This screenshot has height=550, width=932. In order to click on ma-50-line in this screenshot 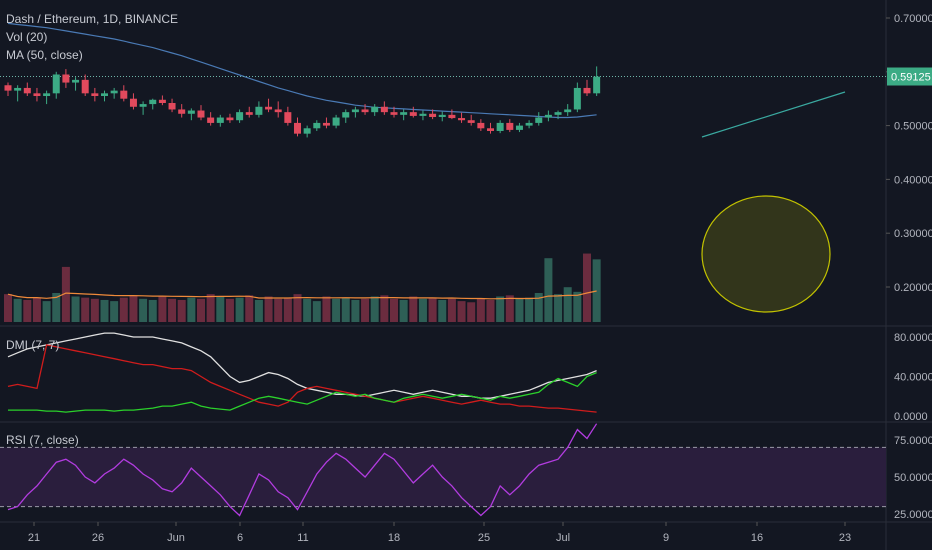, I will do `click(302, 70)`.